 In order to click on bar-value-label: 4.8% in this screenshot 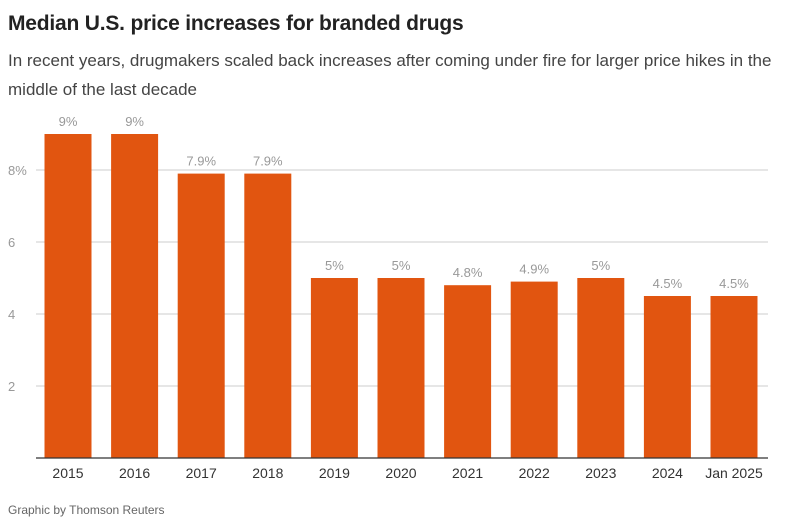, I will do `click(468, 272)`.